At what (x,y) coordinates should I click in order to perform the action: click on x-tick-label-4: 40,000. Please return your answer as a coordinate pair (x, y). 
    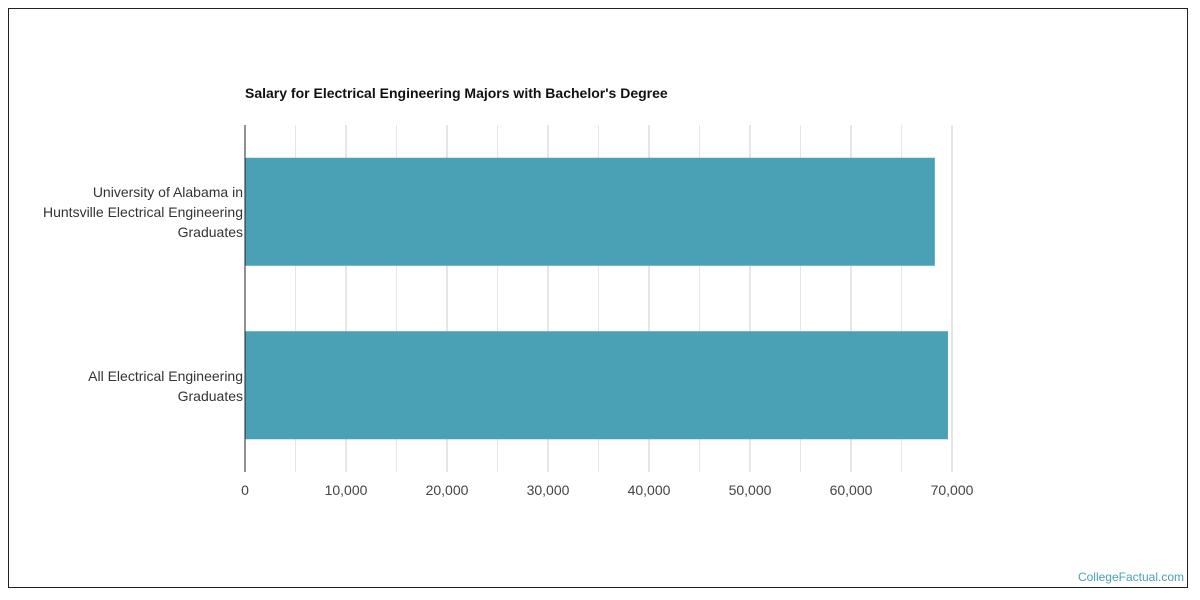
    Looking at the image, I should click on (649, 490).